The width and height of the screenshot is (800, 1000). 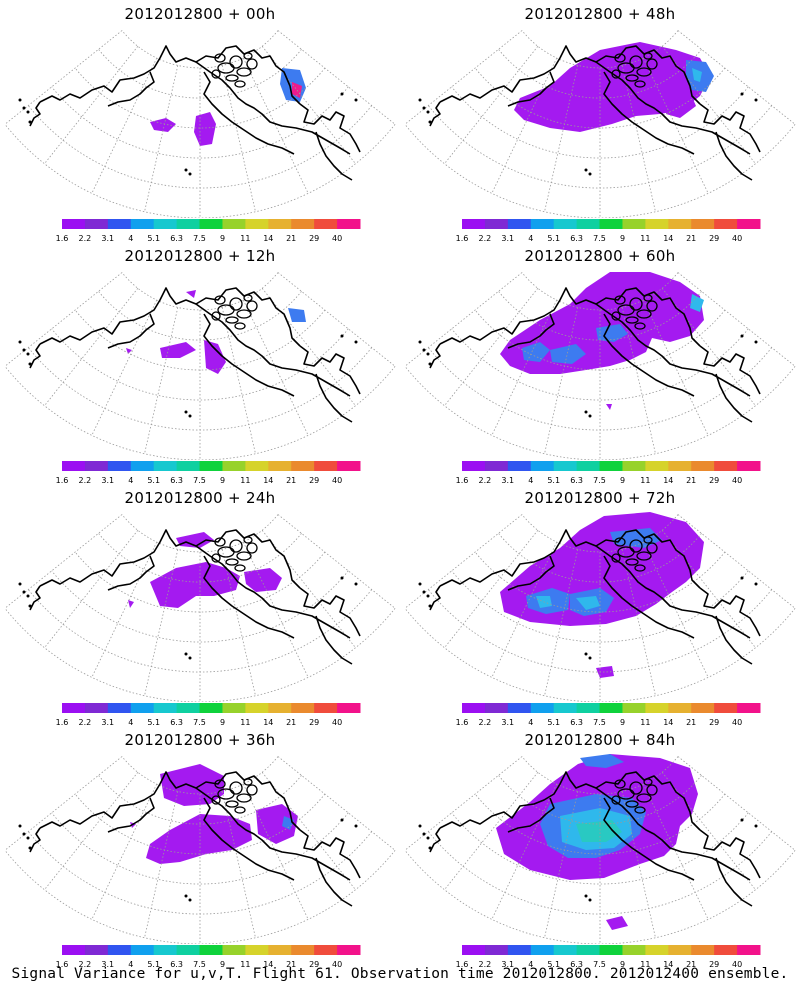 What do you see at coordinates (199, 480) in the screenshot?
I see `colorbar-tick-label: 7.5` at bounding box center [199, 480].